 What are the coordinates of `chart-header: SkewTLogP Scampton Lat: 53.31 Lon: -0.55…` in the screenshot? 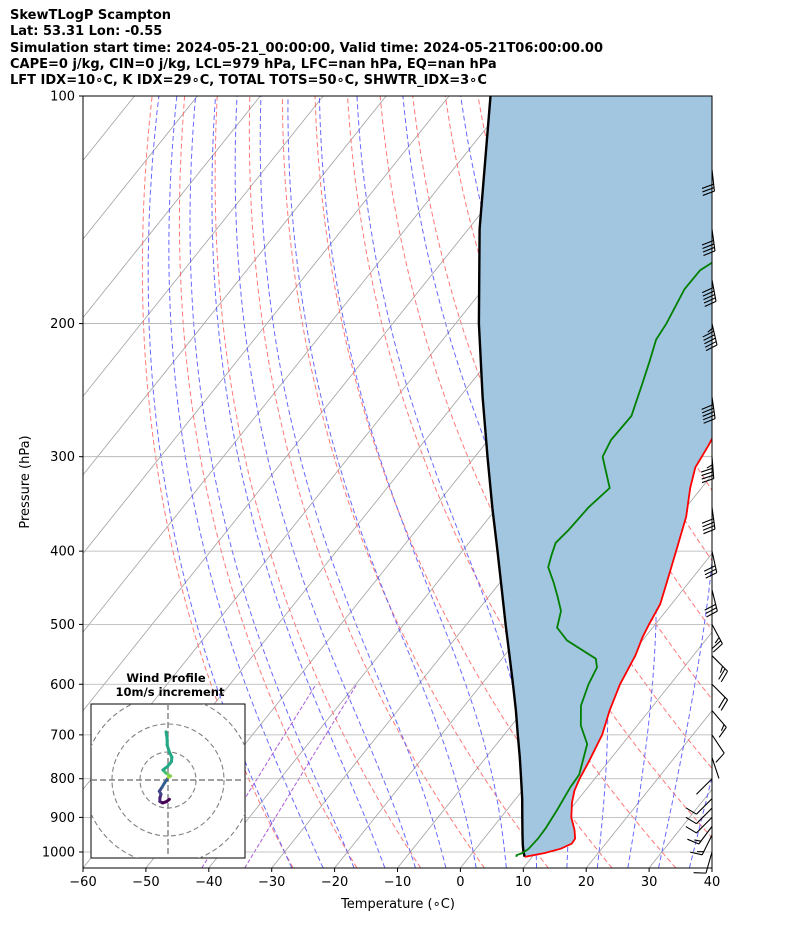 It's located at (306, 48).